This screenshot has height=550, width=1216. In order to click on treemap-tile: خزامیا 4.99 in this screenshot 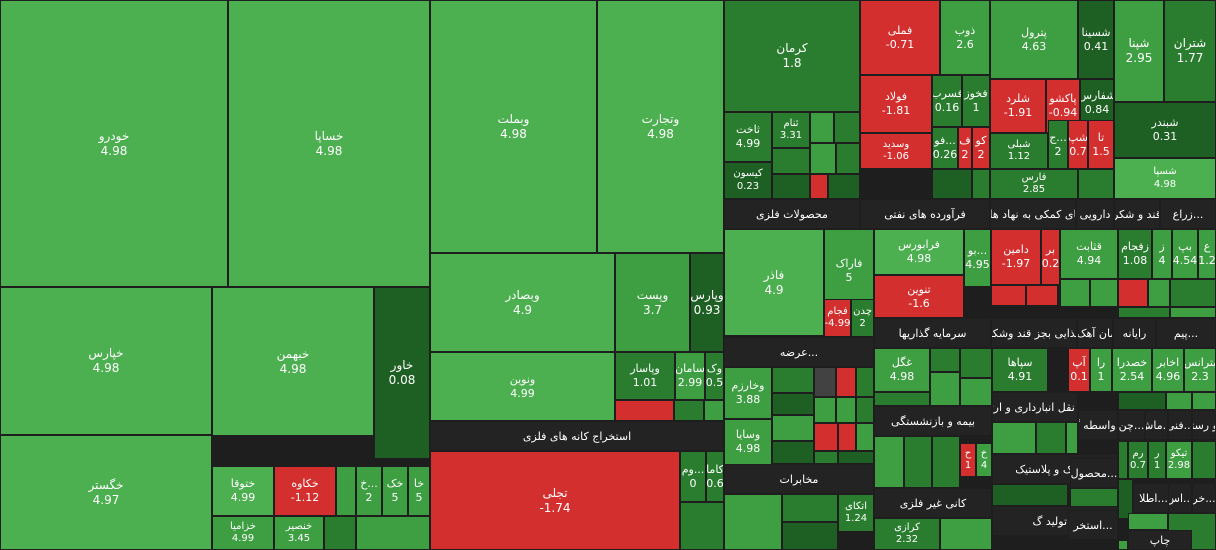, I will do `click(243, 533)`.